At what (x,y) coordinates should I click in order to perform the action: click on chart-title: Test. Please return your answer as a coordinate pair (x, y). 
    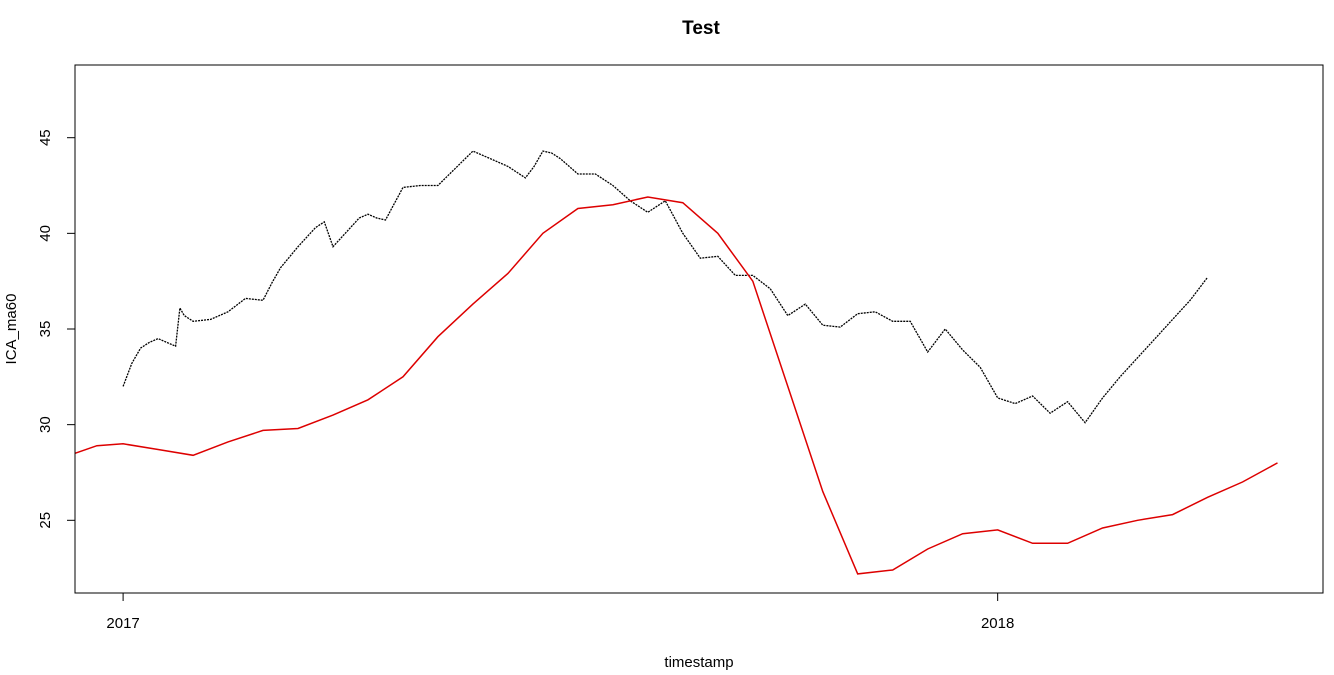
    Looking at the image, I should click on (701, 28).